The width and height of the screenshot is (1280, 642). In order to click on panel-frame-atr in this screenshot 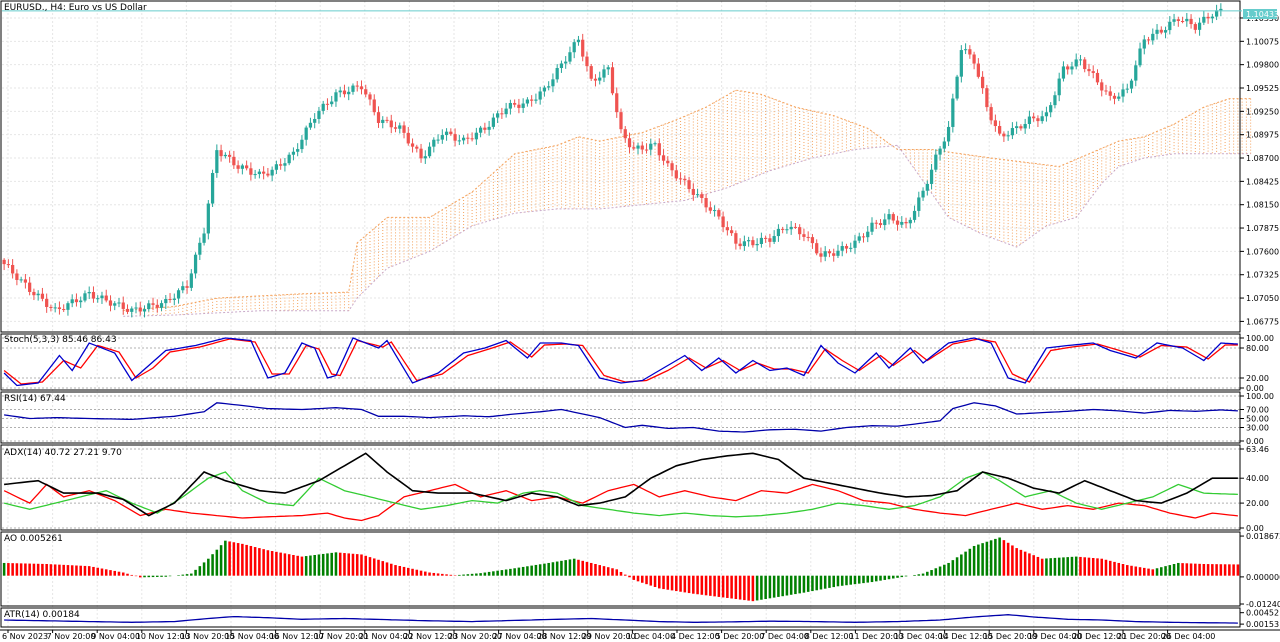, I will do `click(620, 617)`.